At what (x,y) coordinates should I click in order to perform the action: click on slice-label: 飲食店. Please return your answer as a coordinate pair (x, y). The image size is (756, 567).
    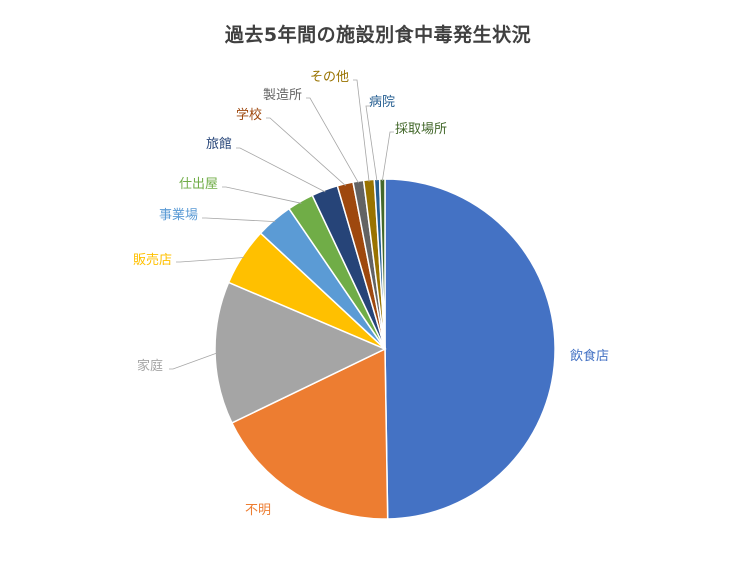
    Looking at the image, I should click on (589, 356).